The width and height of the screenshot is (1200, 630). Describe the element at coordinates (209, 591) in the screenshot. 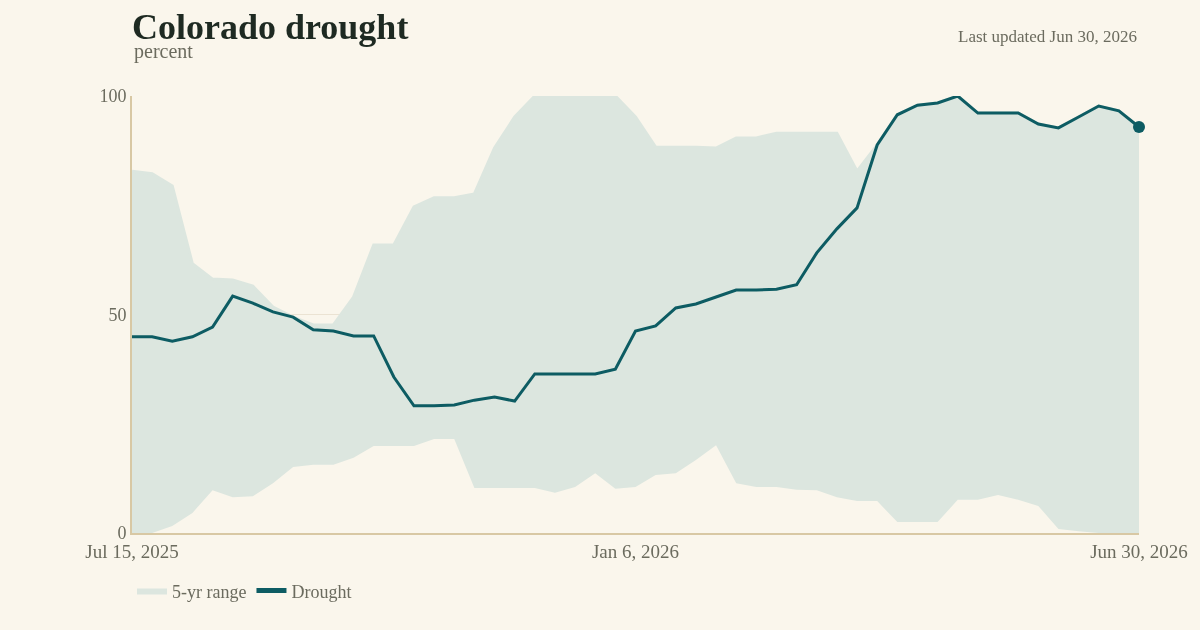

I see `legend-label: 5-yr range` at that location.